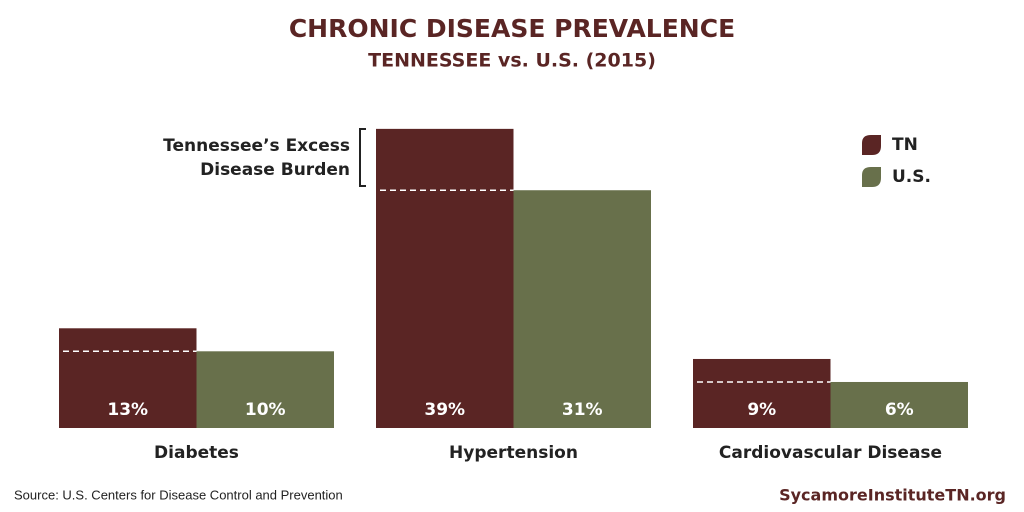 This screenshot has width=1024, height=512. I want to click on chart-title: CHRONIC DISEASE PREVALENCE, so click(512, 28).